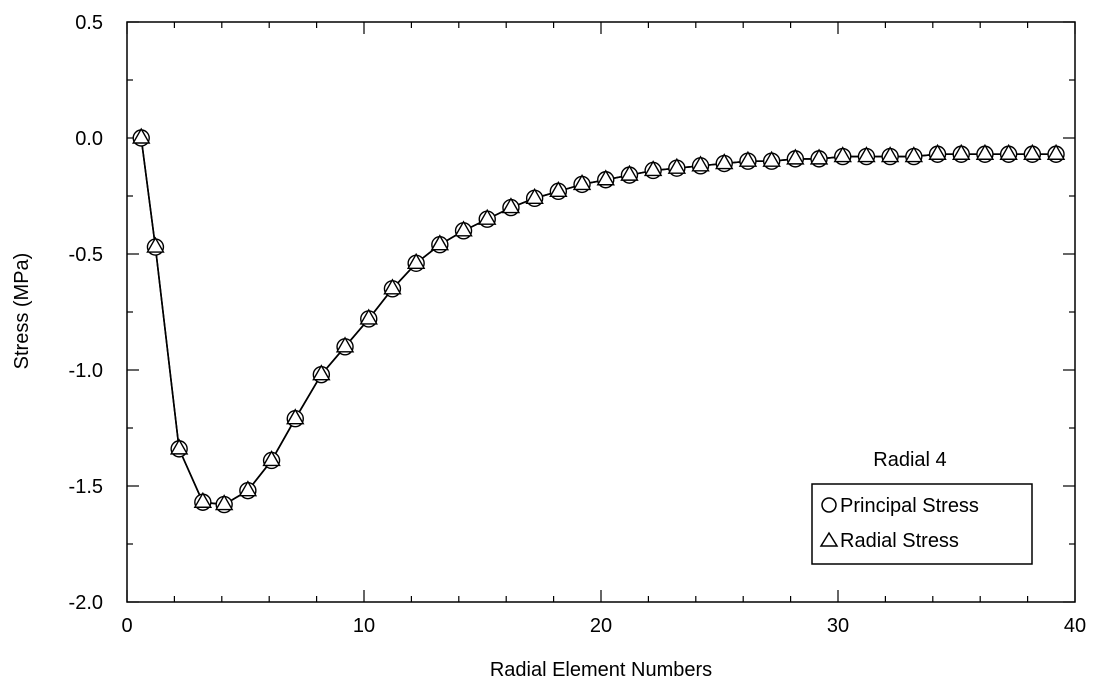 This screenshot has height=691, width=1099. I want to click on x-tick-label: 30, so click(838, 626).